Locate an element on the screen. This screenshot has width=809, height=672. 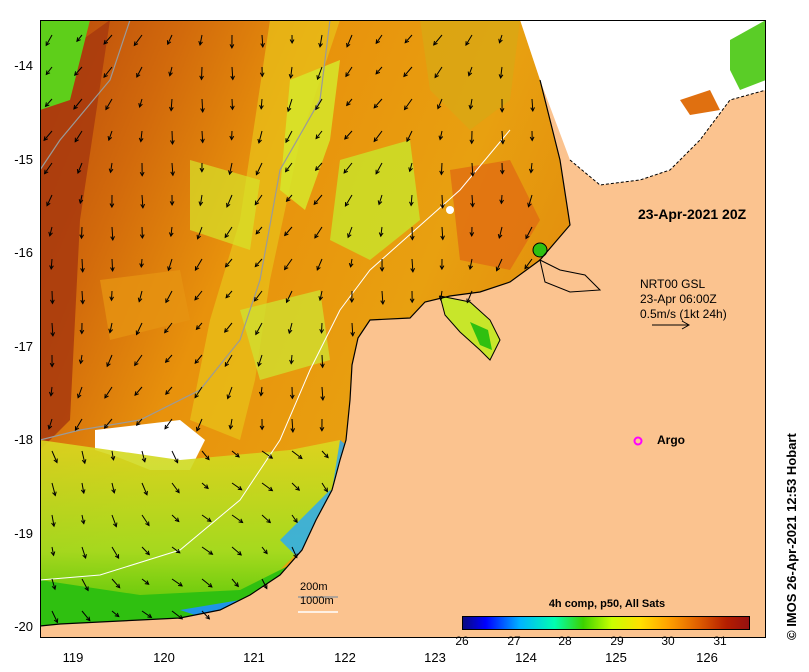
imos-stamp: © IMOS 26-Apr-2021 12:53 Hobart is located at coordinates (791, 536).